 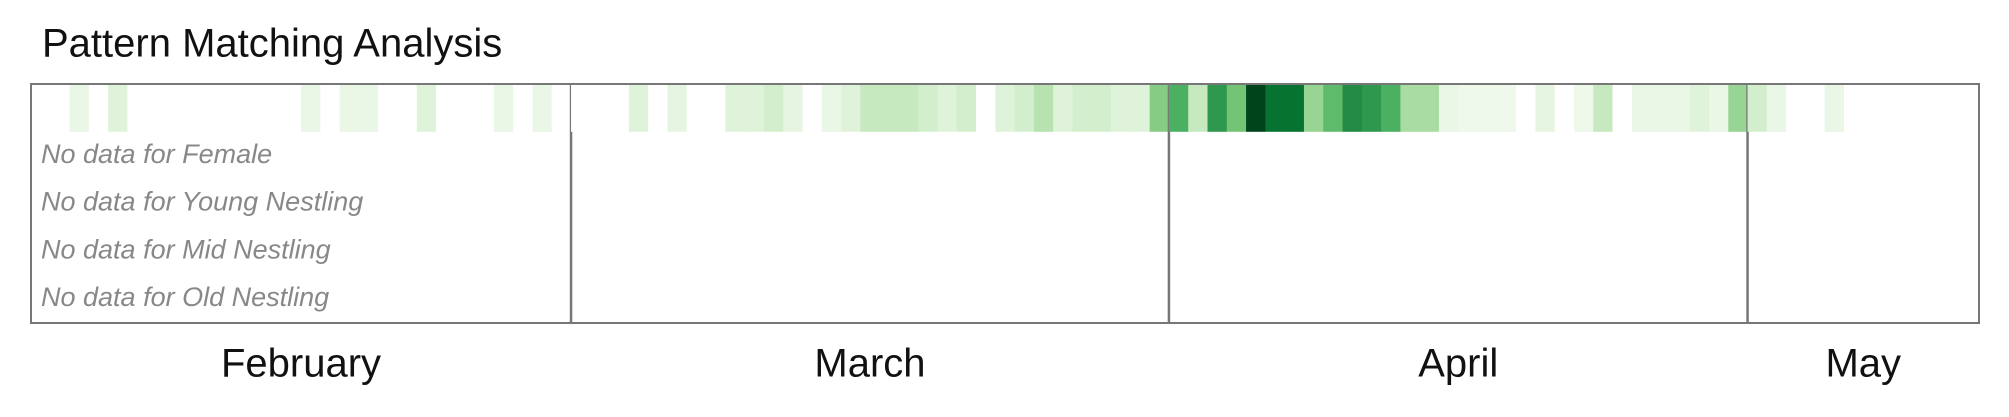 I want to click on month-label: April, so click(x=1458, y=364).